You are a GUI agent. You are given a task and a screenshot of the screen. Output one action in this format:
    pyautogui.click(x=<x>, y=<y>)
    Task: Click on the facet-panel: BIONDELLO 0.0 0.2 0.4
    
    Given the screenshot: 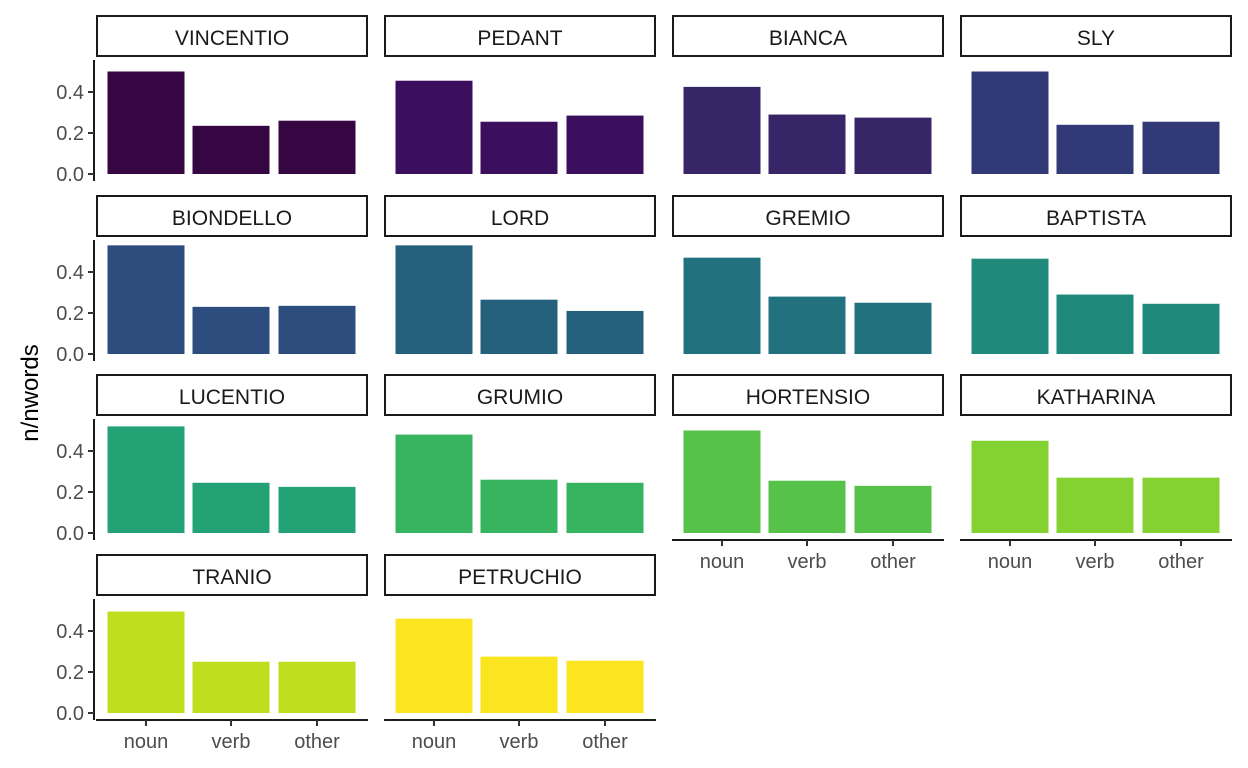 What is the action you would take?
    pyautogui.click(x=212, y=280)
    